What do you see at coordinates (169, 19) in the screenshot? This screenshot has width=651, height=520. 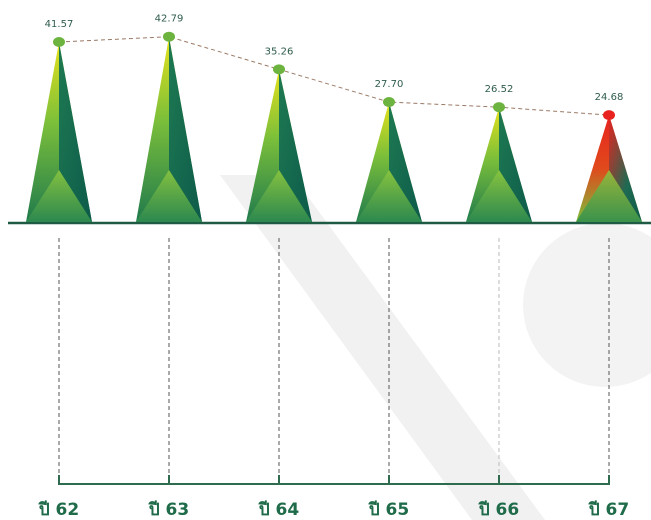 I see `value-label: 42.79` at bounding box center [169, 19].